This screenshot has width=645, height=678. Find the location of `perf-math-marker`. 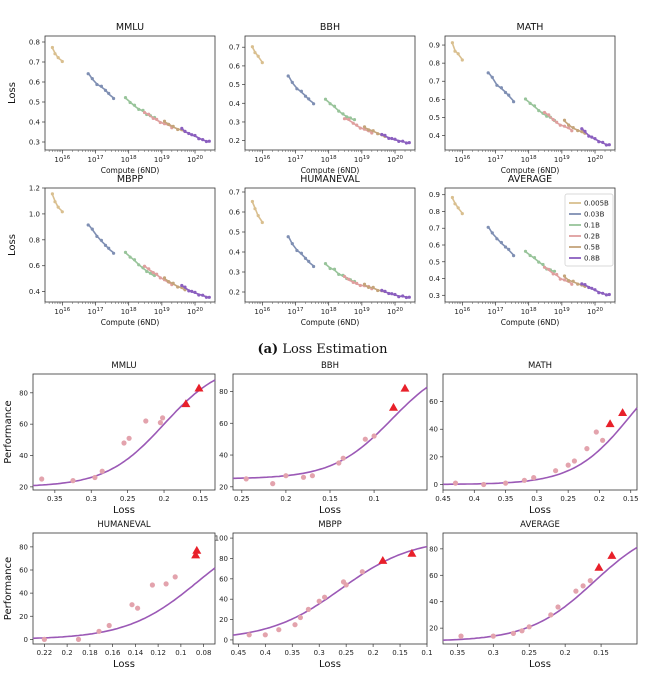

perf-math-marker is located at coordinates (623, 412).